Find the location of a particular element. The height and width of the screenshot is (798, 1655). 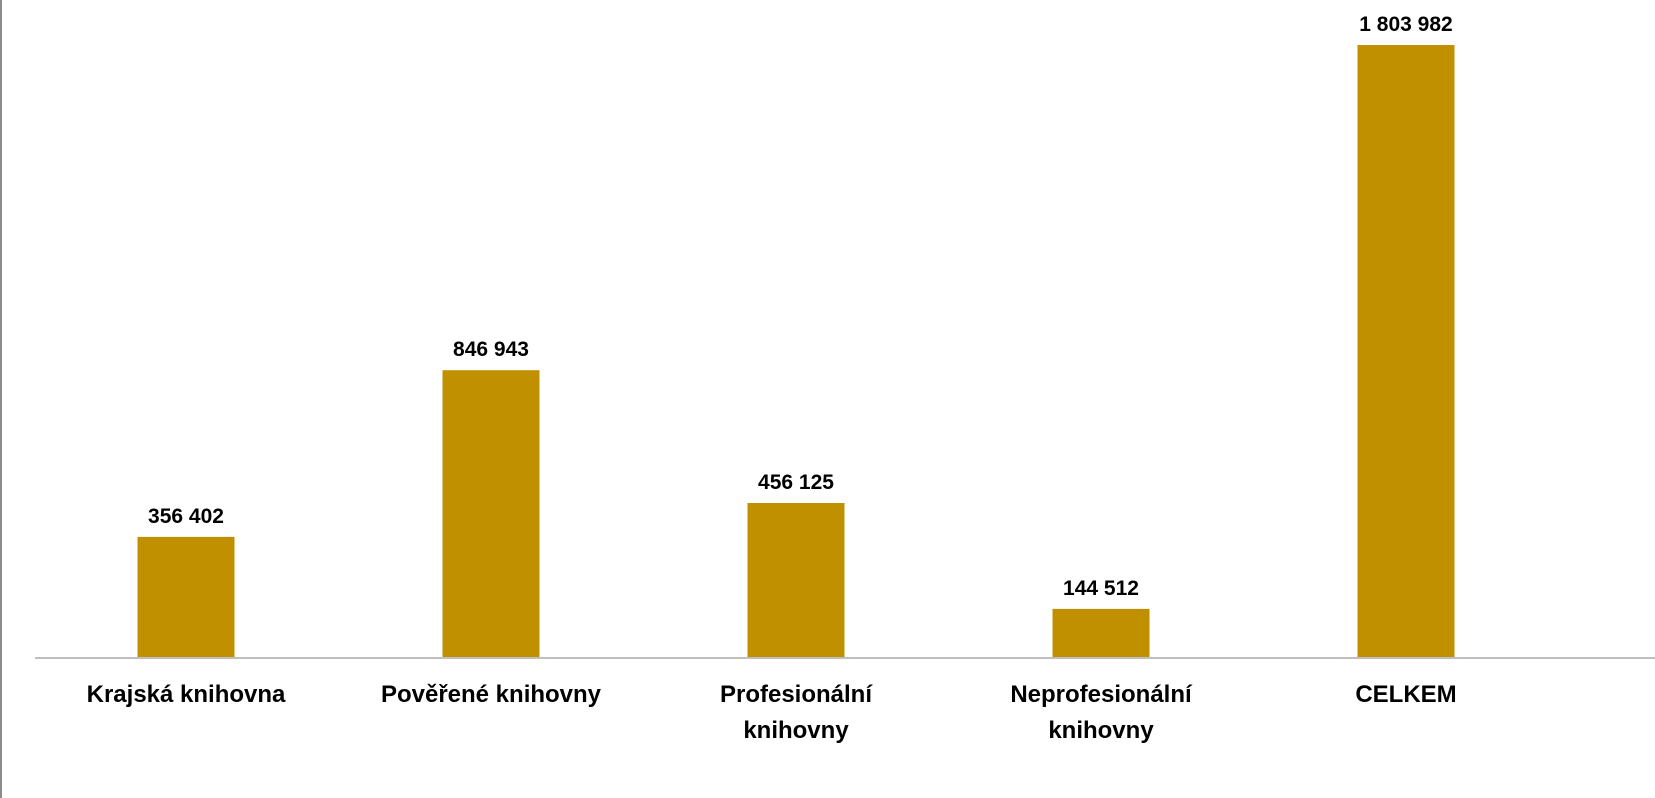

data-label-2: 456 125 is located at coordinates (796, 482).